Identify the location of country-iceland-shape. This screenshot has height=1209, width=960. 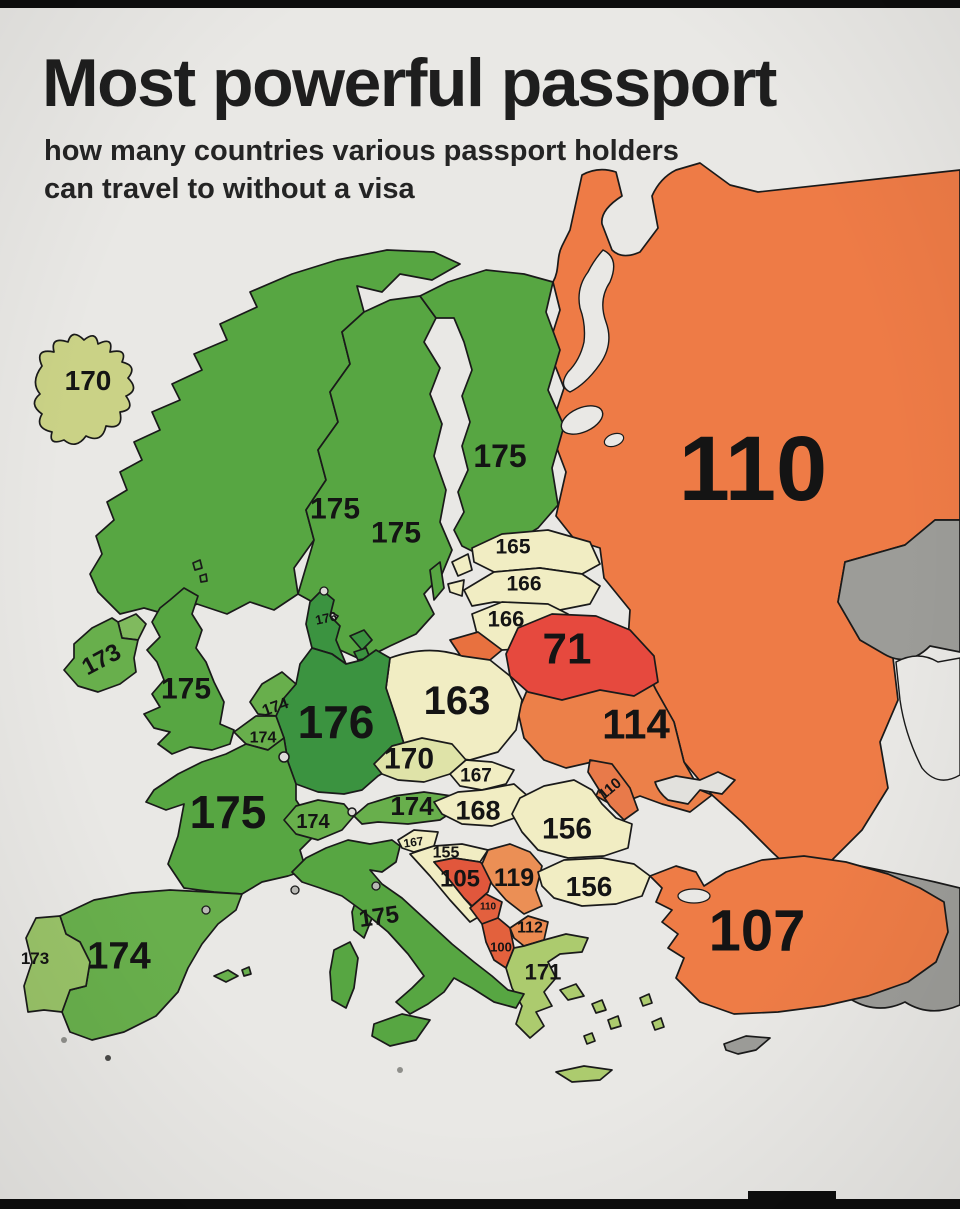
(84, 389).